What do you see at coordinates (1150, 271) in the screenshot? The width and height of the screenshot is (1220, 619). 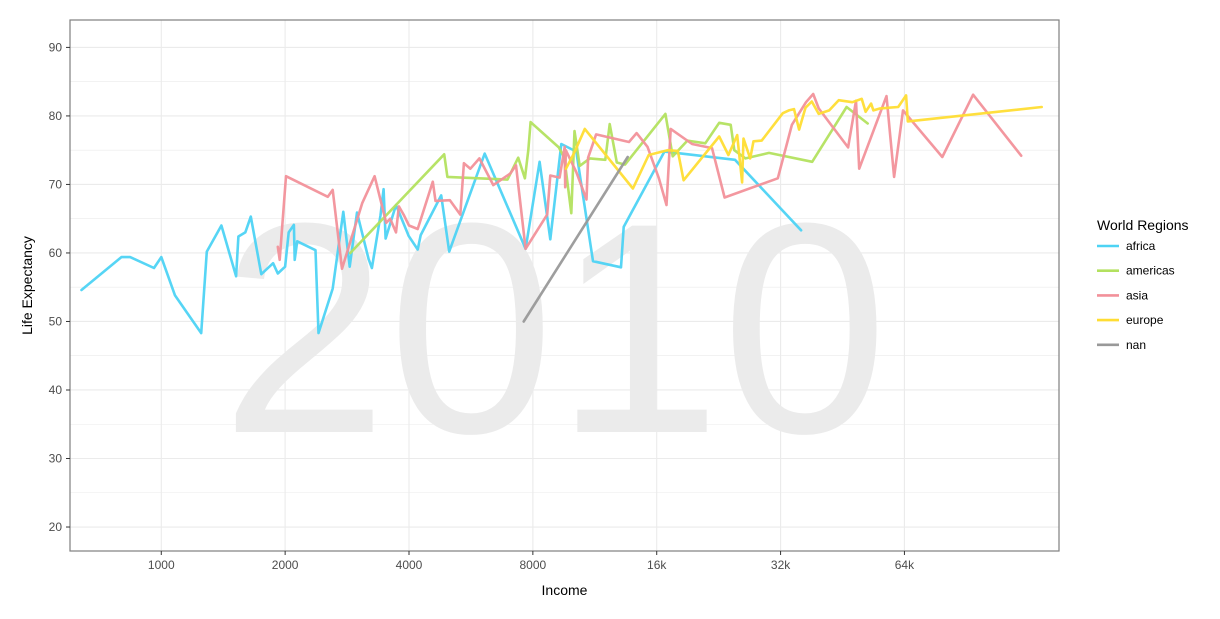 I see `legend-label-americas: americas` at bounding box center [1150, 271].